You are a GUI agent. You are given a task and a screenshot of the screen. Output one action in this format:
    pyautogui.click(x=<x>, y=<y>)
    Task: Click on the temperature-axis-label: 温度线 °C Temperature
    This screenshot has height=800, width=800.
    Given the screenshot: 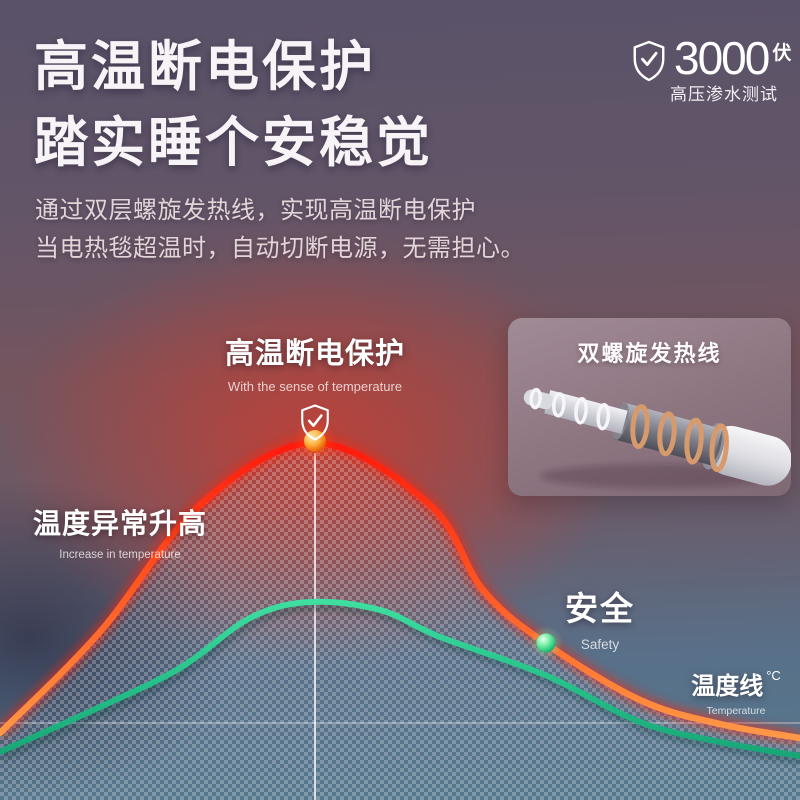 What is the action you would take?
    pyautogui.click(x=736, y=691)
    